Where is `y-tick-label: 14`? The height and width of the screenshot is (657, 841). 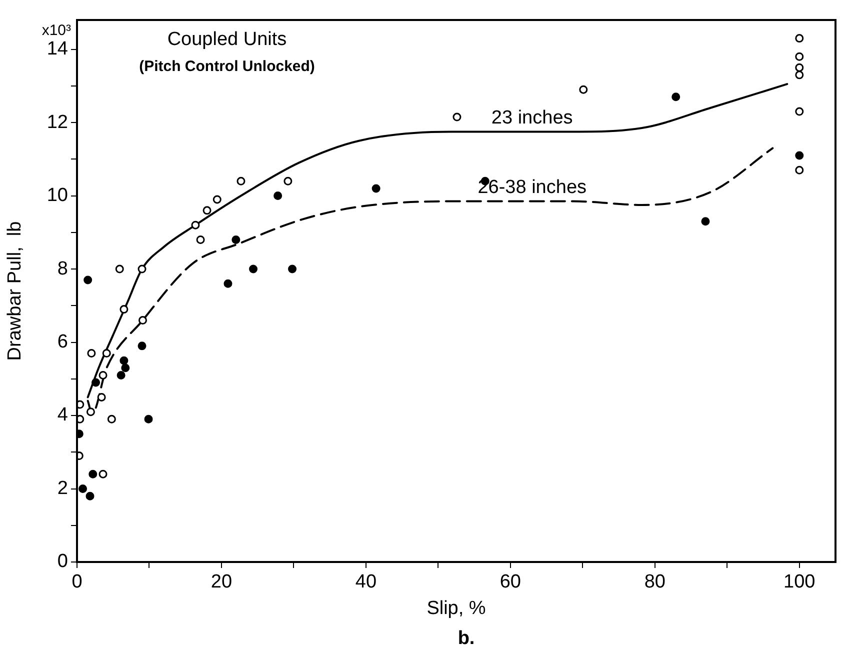 y-tick-label: 14 is located at coordinates (57, 49).